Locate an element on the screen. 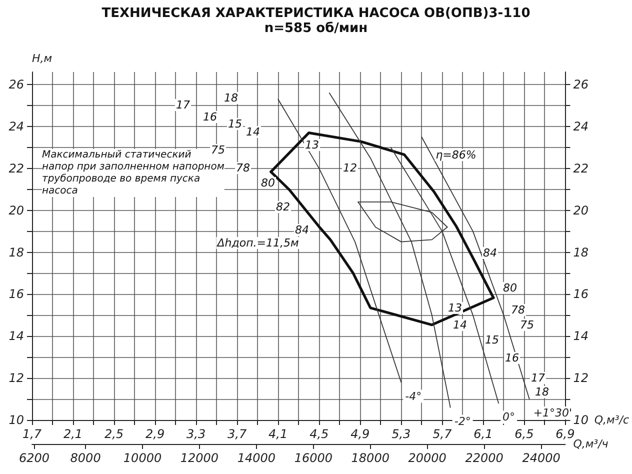 The width and height of the screenshot is (632, 474). y-tick-label: 18 is located at coordinates (16, 252).